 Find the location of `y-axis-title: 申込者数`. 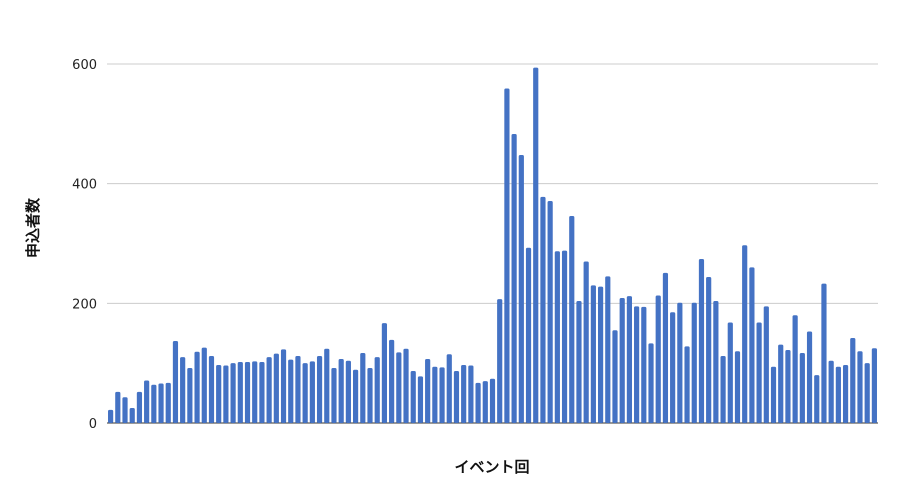

y-axis-title: 申込者数 is located at coordinates (33, 227).